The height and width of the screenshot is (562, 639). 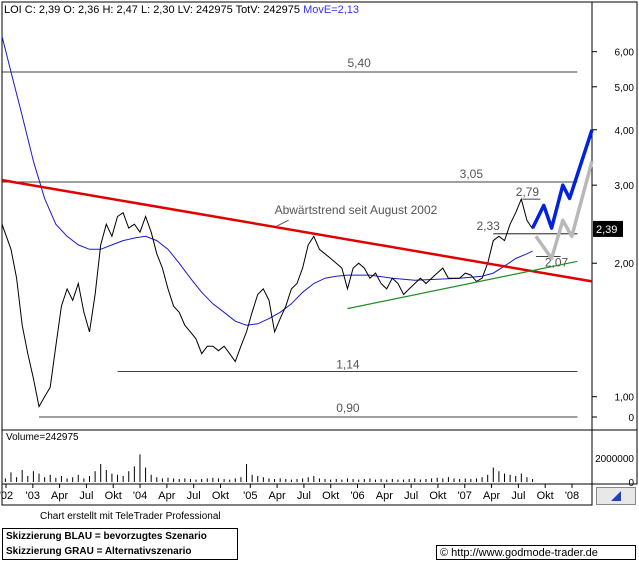 I want to click on scenario-blue-line, so click(x=562, y=179).